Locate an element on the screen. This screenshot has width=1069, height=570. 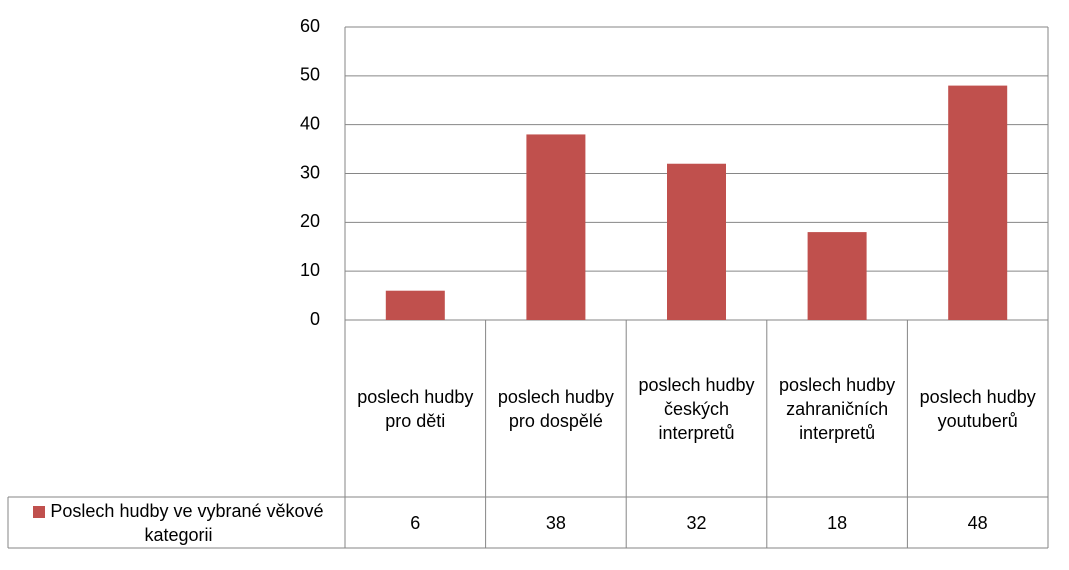
table-value: 48 is located at coordinates (977, 522).